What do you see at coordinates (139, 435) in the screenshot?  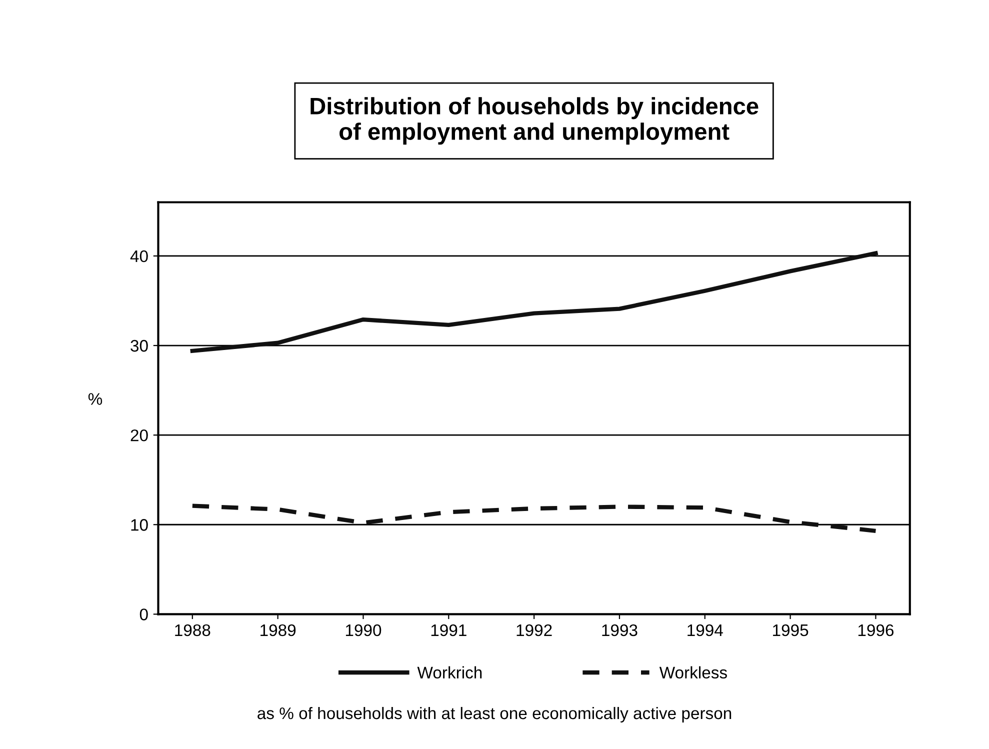 I see `y-tick-label: 20` at bounding box center [139, 435].